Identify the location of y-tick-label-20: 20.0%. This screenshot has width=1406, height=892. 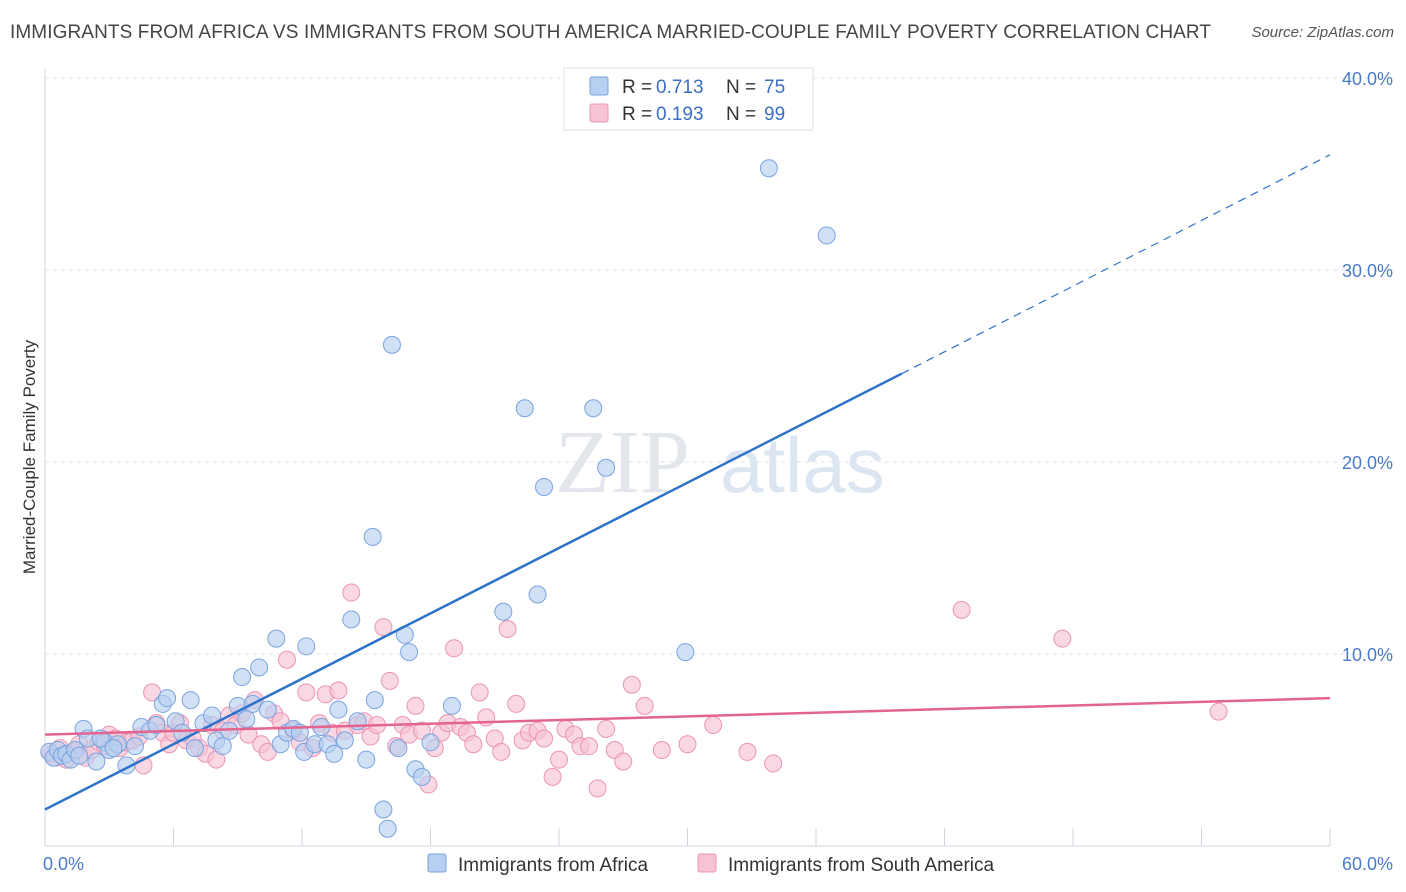
(1367, 463).